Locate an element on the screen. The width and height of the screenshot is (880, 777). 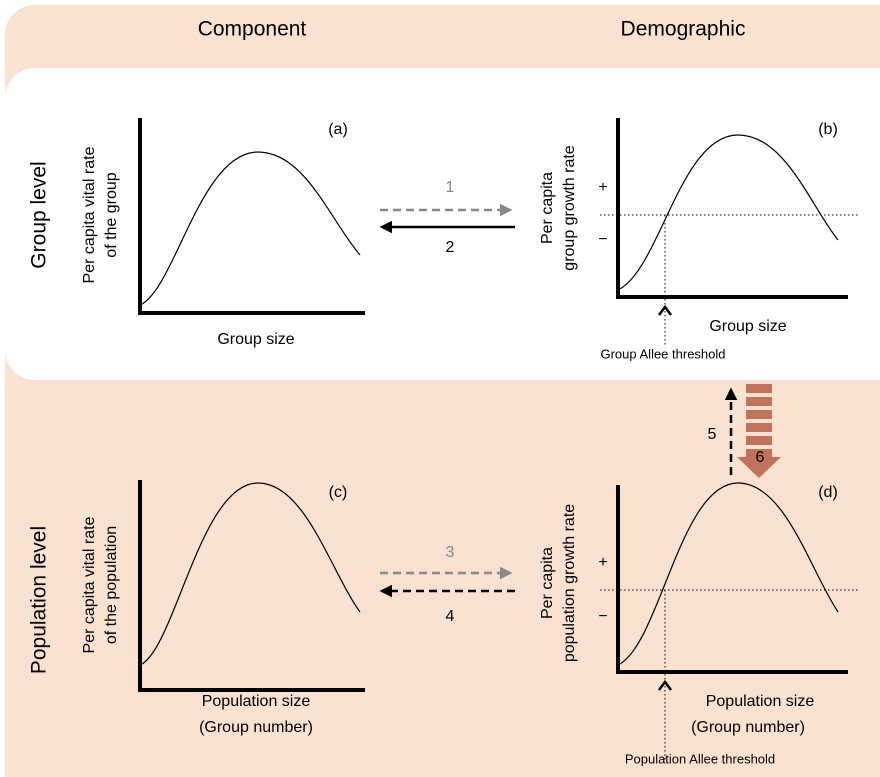
panel-label: (d) is located at coordinates (828, 492).